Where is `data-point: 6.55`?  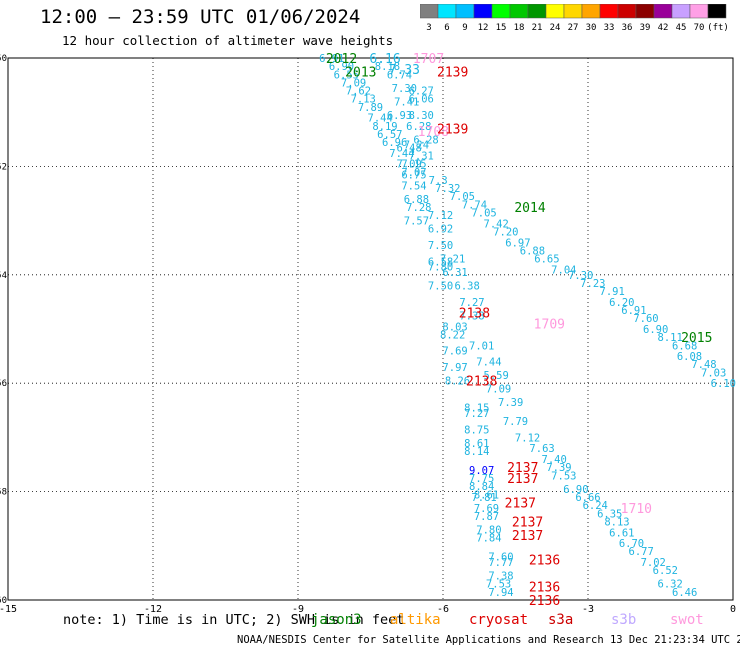 data-point: 6.55 is located at coordinates (346, 75).